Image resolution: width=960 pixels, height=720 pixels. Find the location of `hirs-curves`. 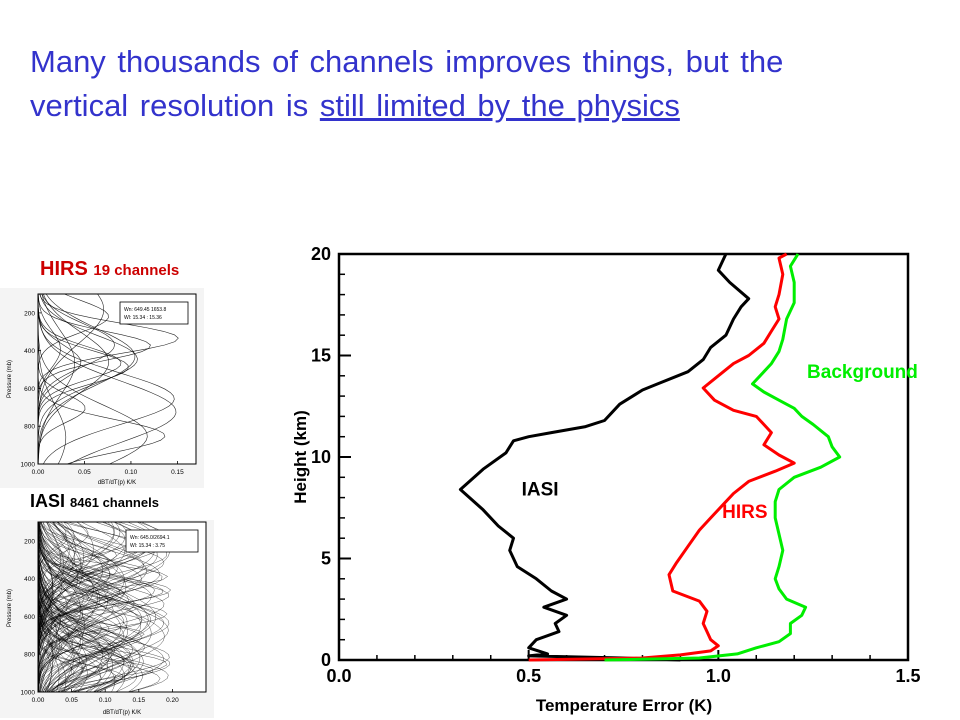

hirs-curves is located at coordinates (108, 379).